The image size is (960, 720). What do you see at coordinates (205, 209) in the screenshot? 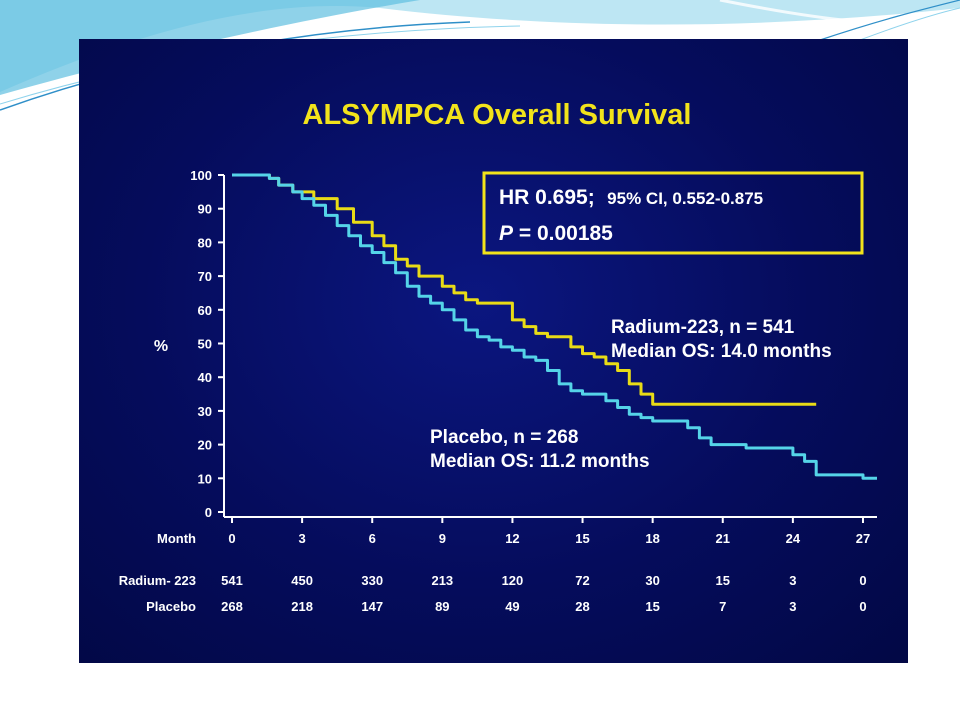
I see `y-tick-label: 90` at bounding box center [205, 209].